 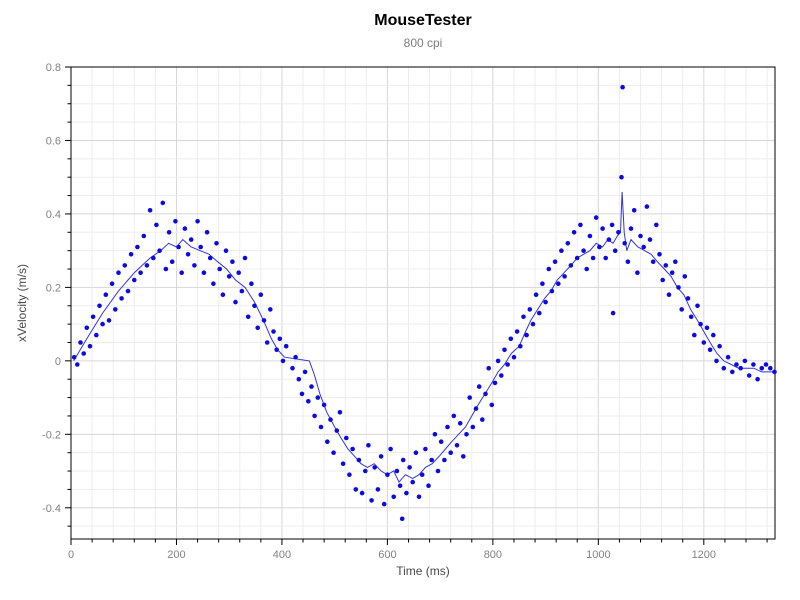 I want to click on x-tick-label: 1200, so click(x=704, y=555).